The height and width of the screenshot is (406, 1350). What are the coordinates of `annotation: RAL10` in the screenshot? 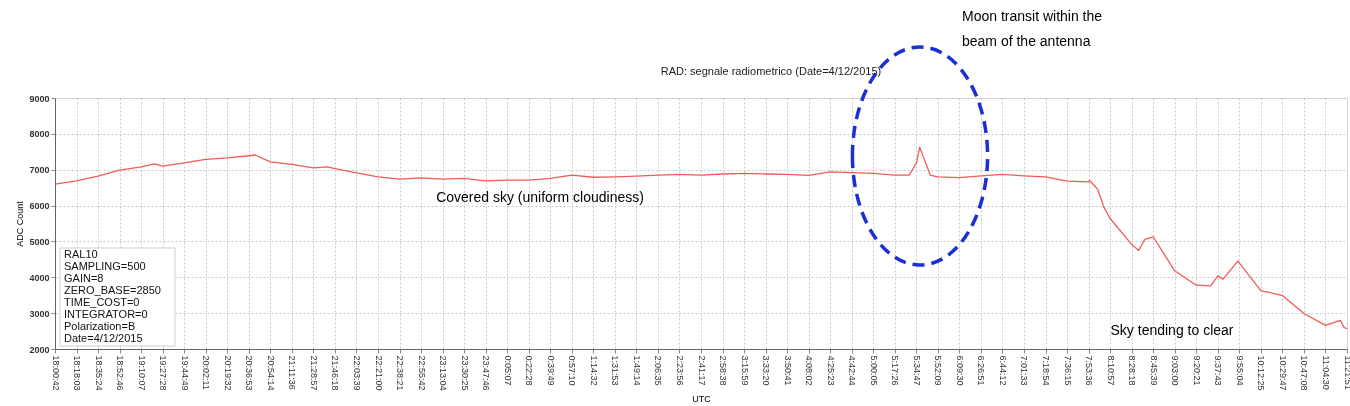 It's located at (81, 254).